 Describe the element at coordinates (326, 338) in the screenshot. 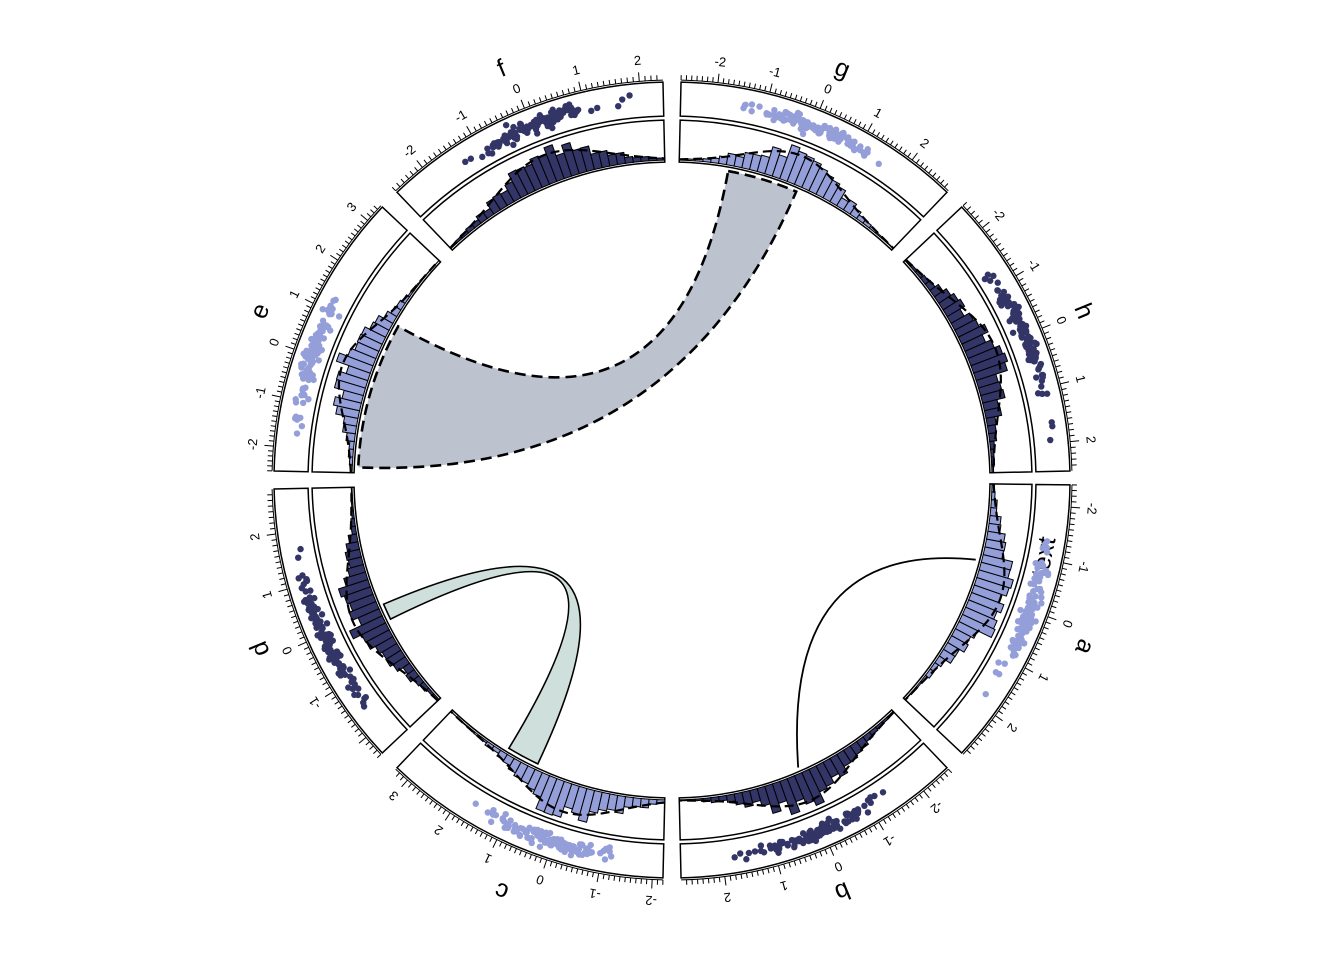

I see `axis-e` at that location.